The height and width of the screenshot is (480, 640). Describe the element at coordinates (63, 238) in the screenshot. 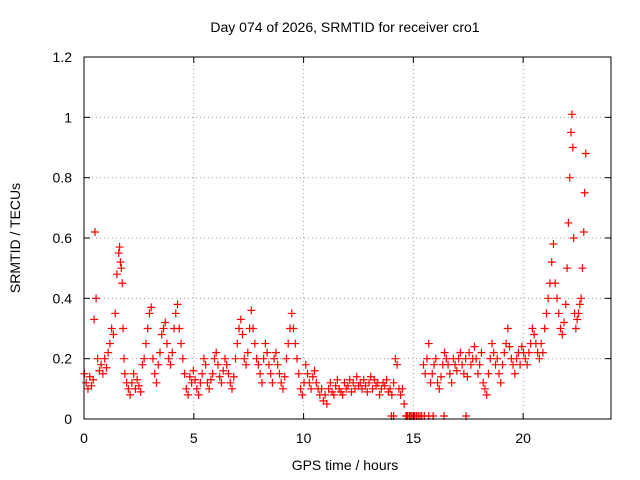

I see `y-tick-label: 0.6` at that location.